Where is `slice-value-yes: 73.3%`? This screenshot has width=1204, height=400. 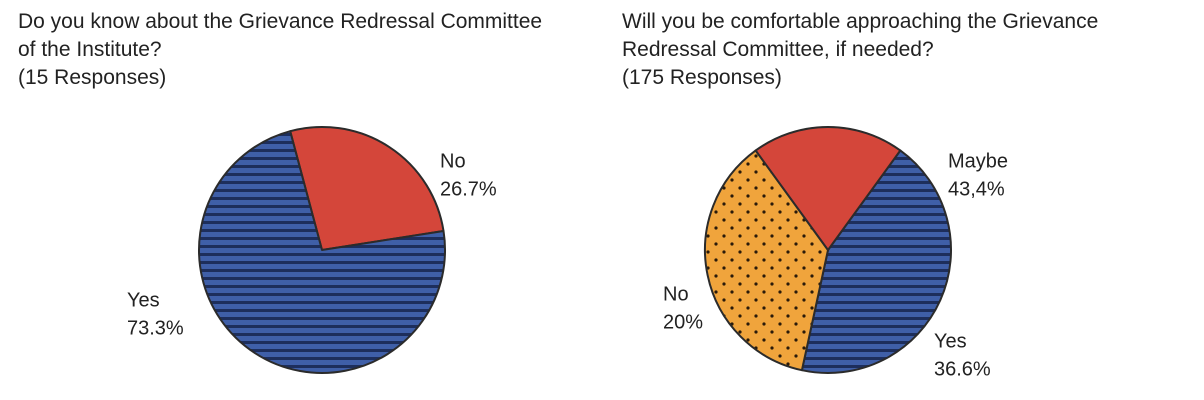 slice-value-yes: 73.3% is located at coordinates (155, 328).